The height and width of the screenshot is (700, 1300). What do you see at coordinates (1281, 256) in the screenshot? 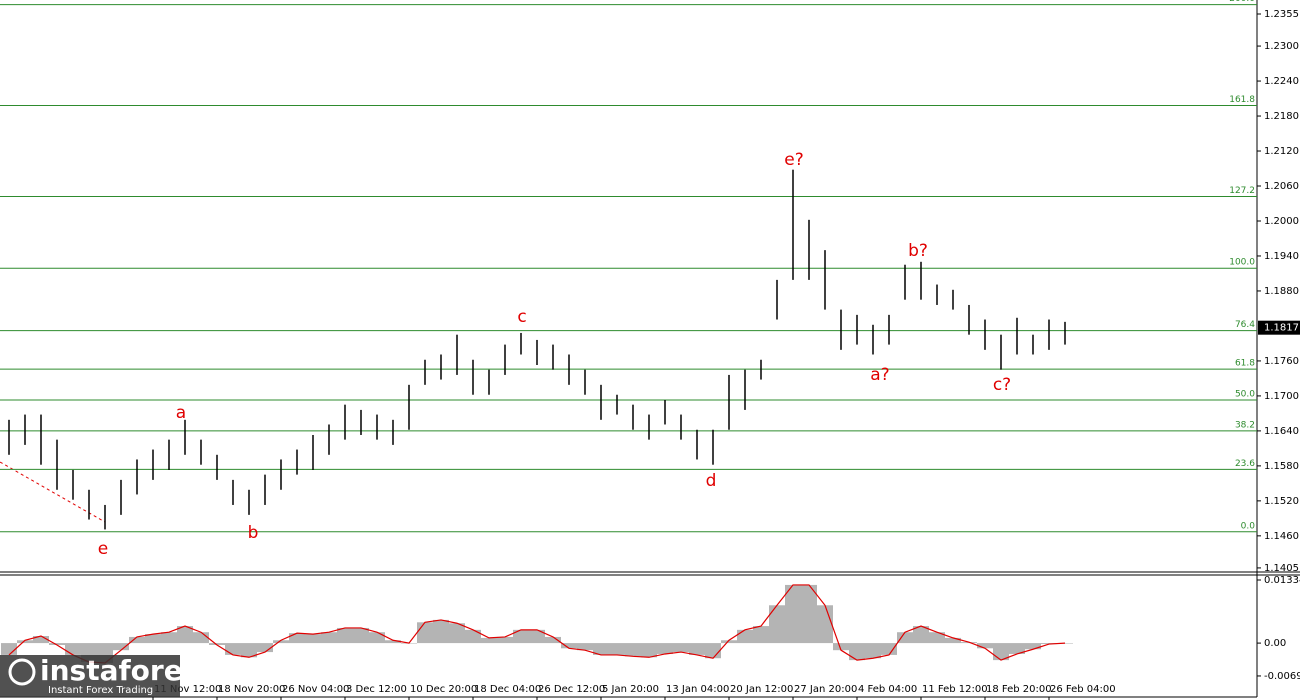
I see `y-tick-label: 1.1940` at bounding box center [1281, 256].